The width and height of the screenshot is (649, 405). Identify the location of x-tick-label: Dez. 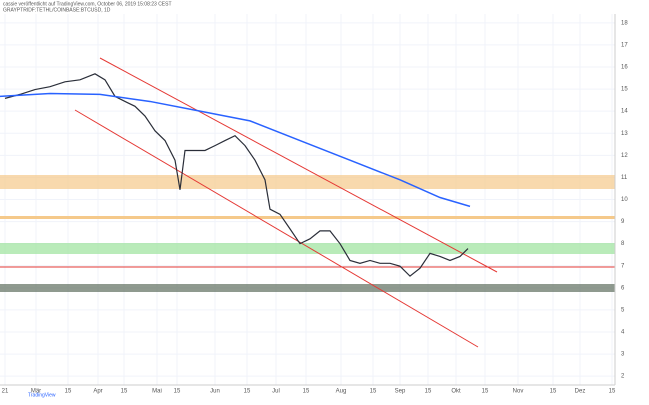
(580, 392).